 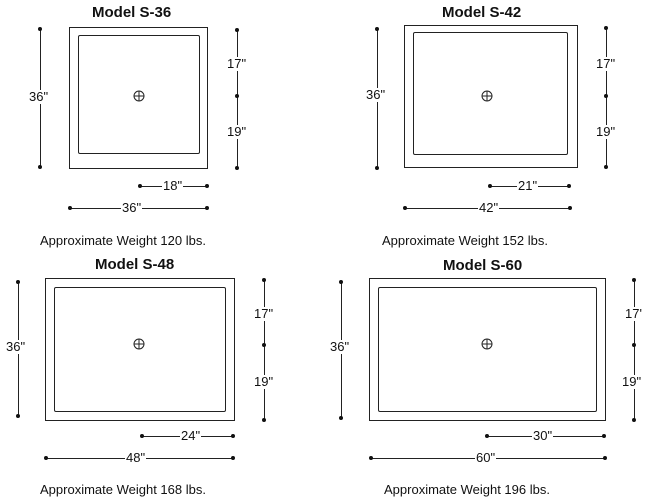 I want to click on model-title: Model S-60, so click(x=483, y=265).